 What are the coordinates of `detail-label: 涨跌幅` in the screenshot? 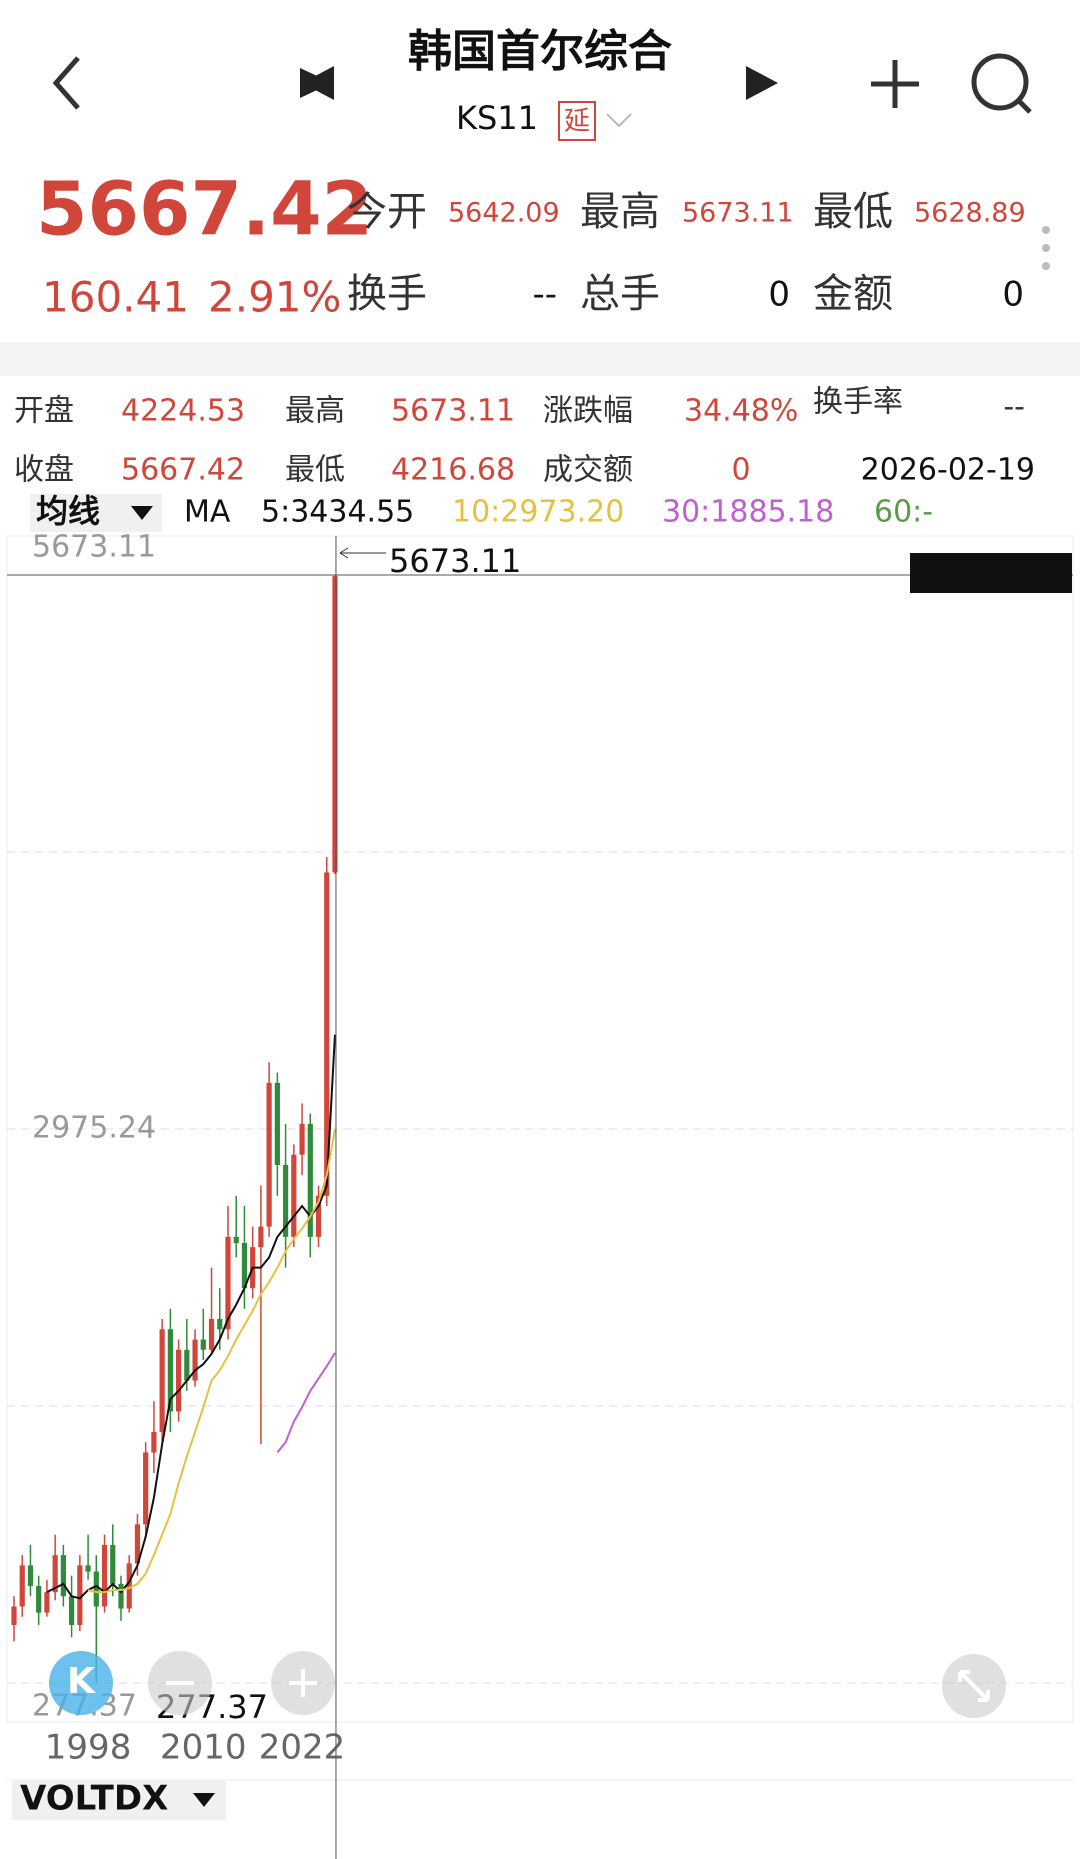 It's located at (588, 411).